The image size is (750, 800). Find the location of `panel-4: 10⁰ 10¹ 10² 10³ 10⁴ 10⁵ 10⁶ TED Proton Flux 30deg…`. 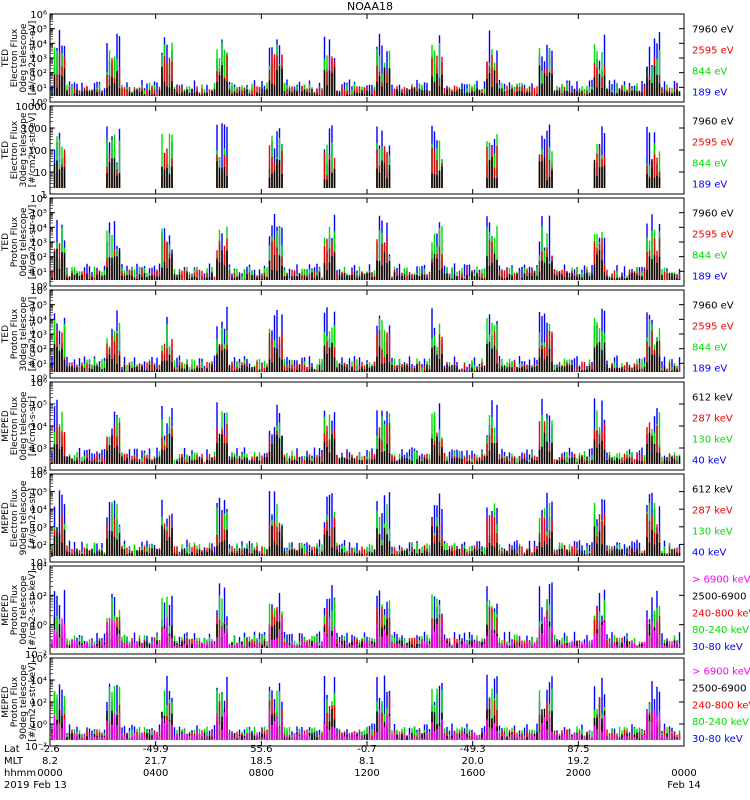

panel-4: 10⁰ 10¹ 10² 10³ 10⁴ 10⁵ 10⁶ TED Proton Flux 30deg… is located at coordinates (367, 335).